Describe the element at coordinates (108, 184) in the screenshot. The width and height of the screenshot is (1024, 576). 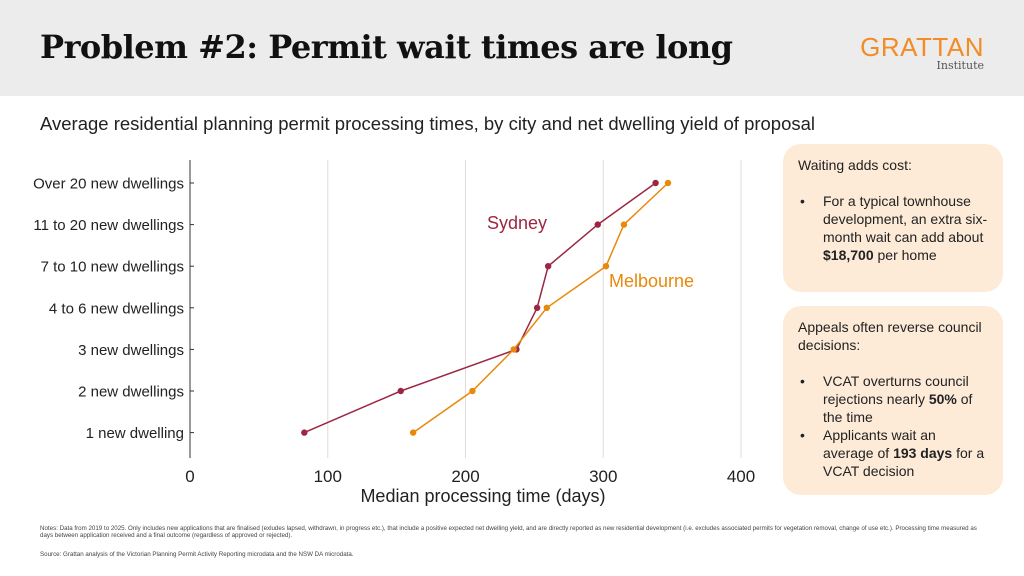
I see `y-tick-label: Over 20 new dwellings` at that location.